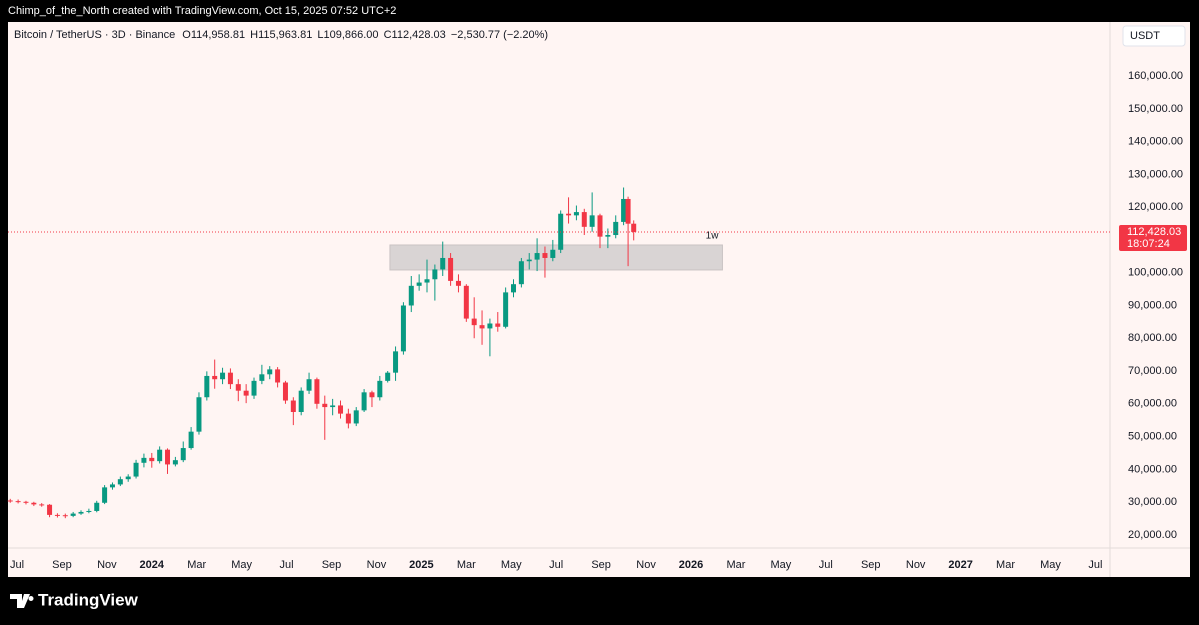 The height and width of the screenshot is (625, 1199). What do you see at coordinates (1152, 305) in the screenshot?
I see `y-tick-label: 90,000.00` at bounding box center [1152, 305].